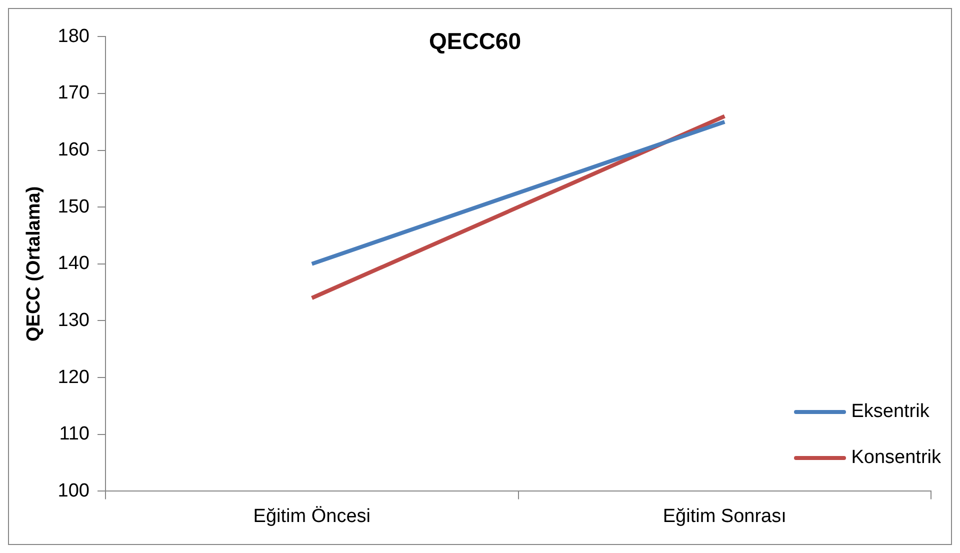 The height and width of the screenshot is (553, 960). What do you see at coordinates (475, 41) in the screenshot?
I see `chart-title: QECC60` at bounding box center [475, 41].